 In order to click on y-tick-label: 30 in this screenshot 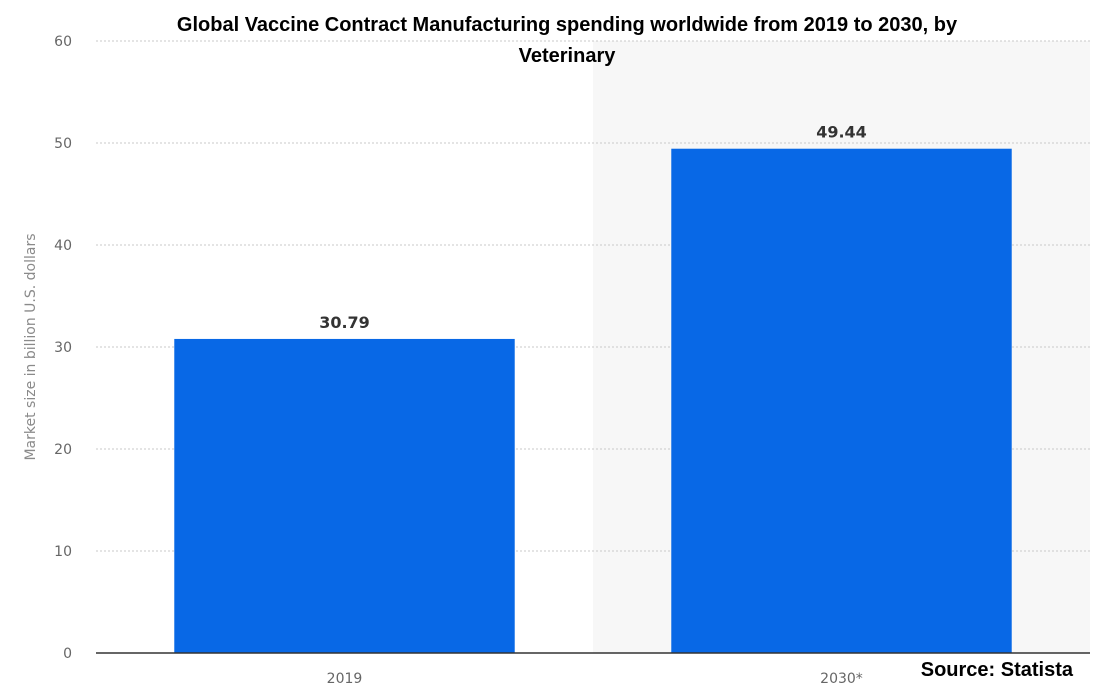, I will do `click(63, 348)`.